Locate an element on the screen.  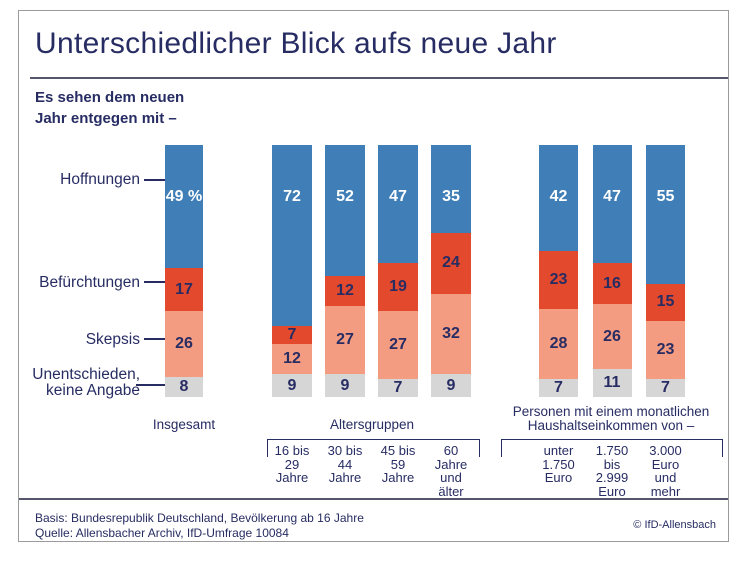
bar-value-label: 15 is located at coordinates (665, 302).